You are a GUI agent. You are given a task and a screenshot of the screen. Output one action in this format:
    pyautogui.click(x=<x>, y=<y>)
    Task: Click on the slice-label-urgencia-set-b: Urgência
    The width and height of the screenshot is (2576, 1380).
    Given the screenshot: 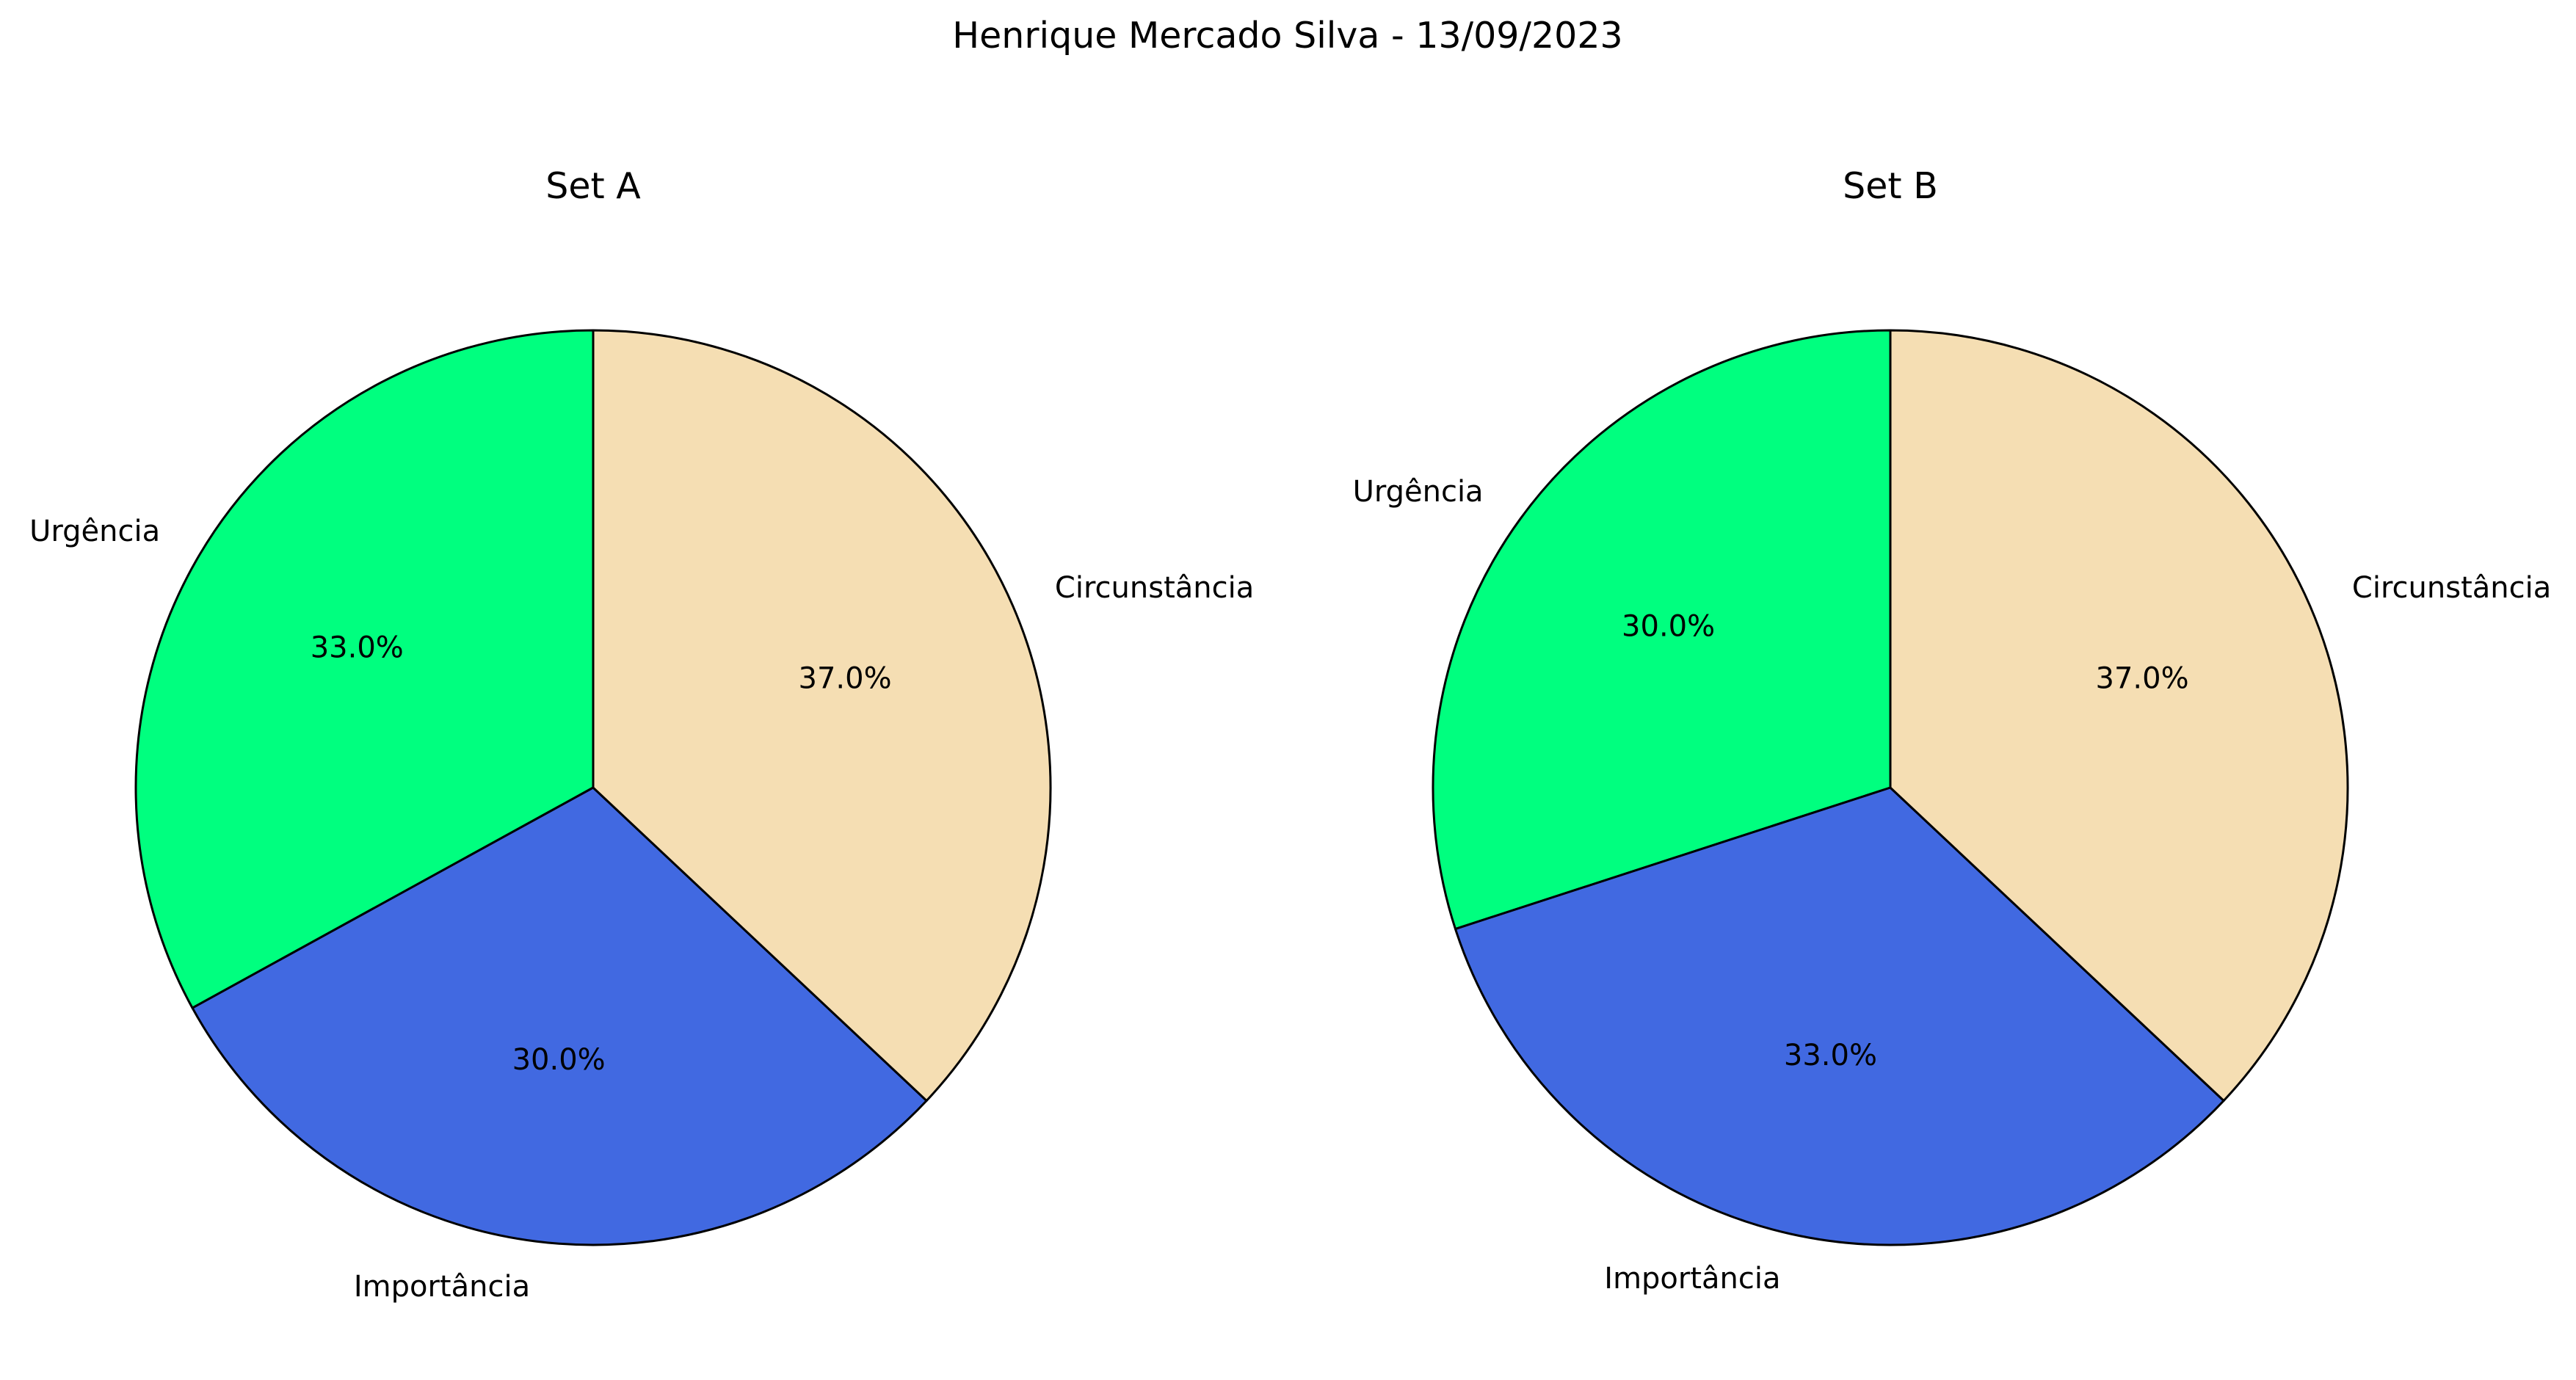 What is the action you would take?
    pyautogui.click(x=1419, y=492)
    